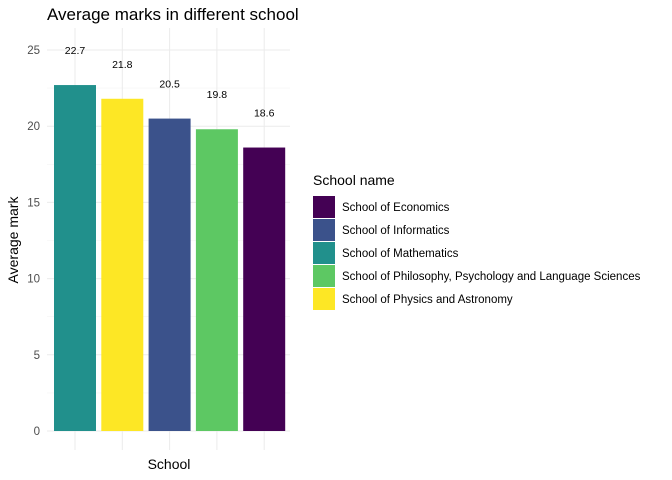 This screenshot has height=480, width=672. I want to click on data-label: 18.6, so click(264, 114).